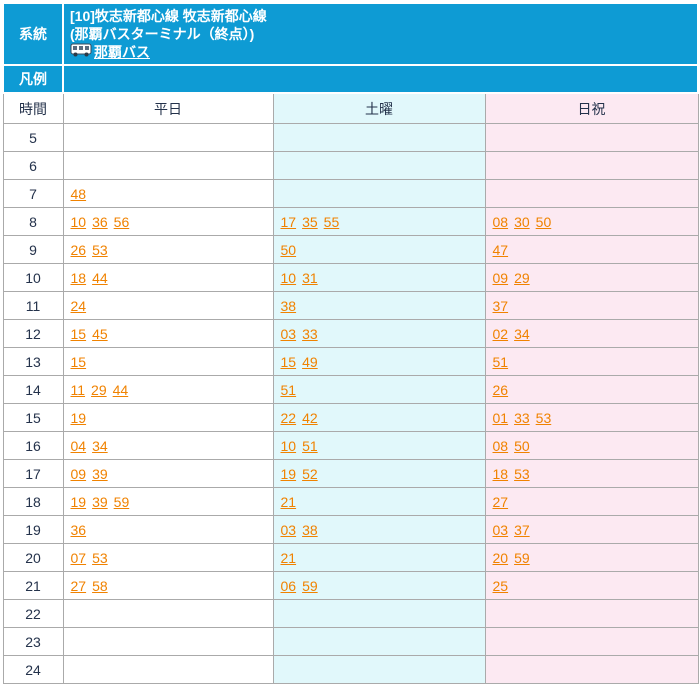  I want to click on column-header-holiday: 日祝, so click(591, 108).